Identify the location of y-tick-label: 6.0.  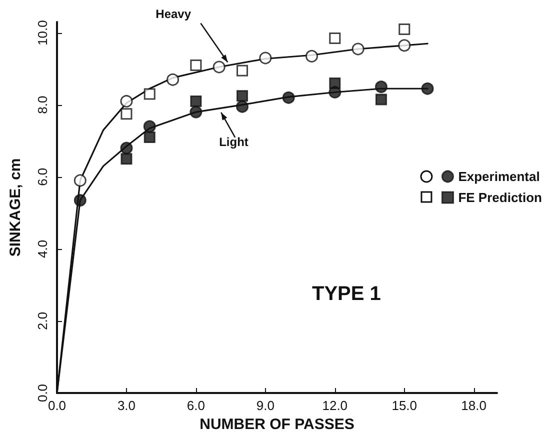
(42, 177).